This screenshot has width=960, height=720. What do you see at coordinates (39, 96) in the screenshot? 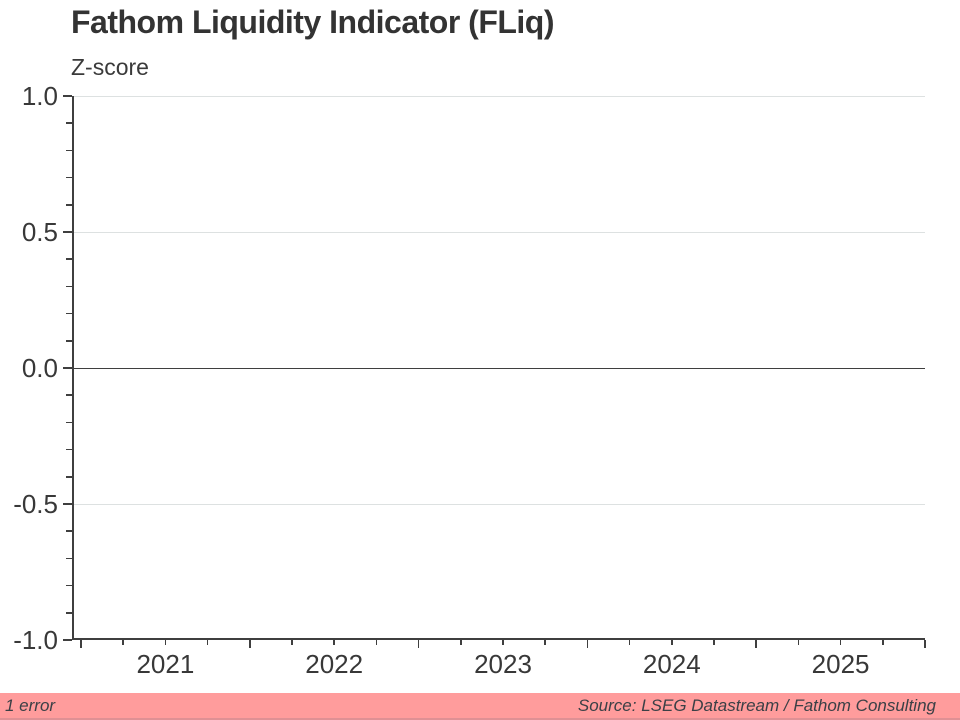
I see `y-tick-label: 1.0` at bounding box center [39, 96].